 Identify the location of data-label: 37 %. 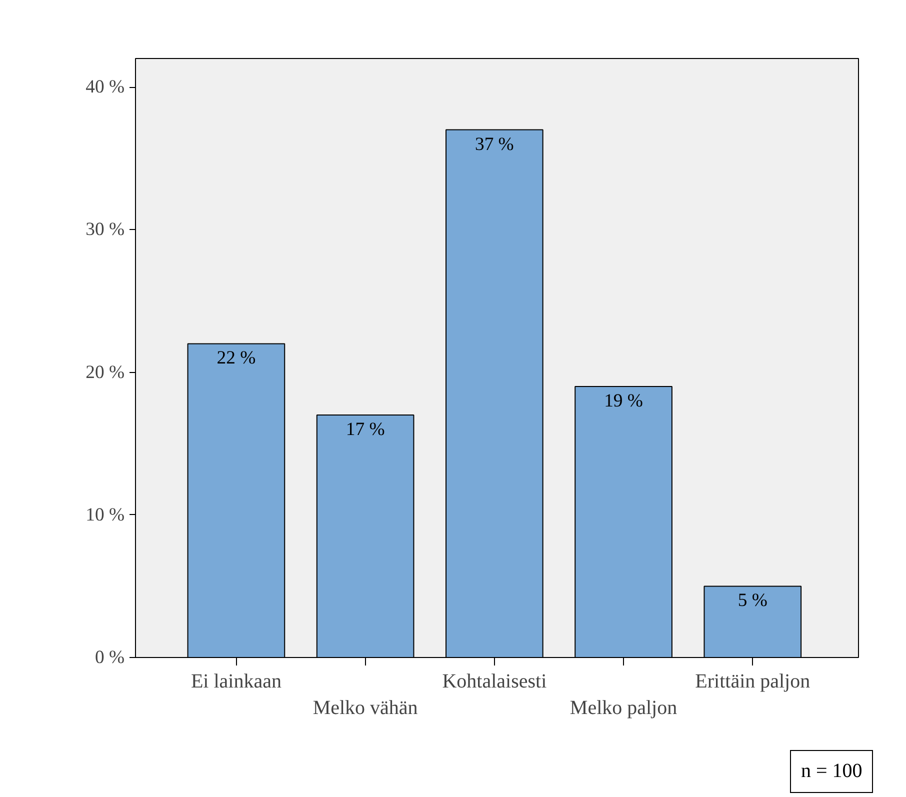
(494, 144).